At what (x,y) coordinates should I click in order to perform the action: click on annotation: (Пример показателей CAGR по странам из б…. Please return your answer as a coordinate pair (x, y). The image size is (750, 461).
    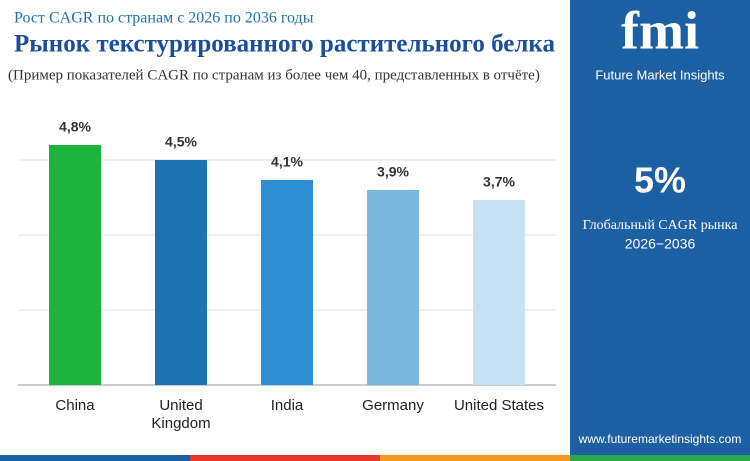
    Looking at the image, I should click on (274, 75).